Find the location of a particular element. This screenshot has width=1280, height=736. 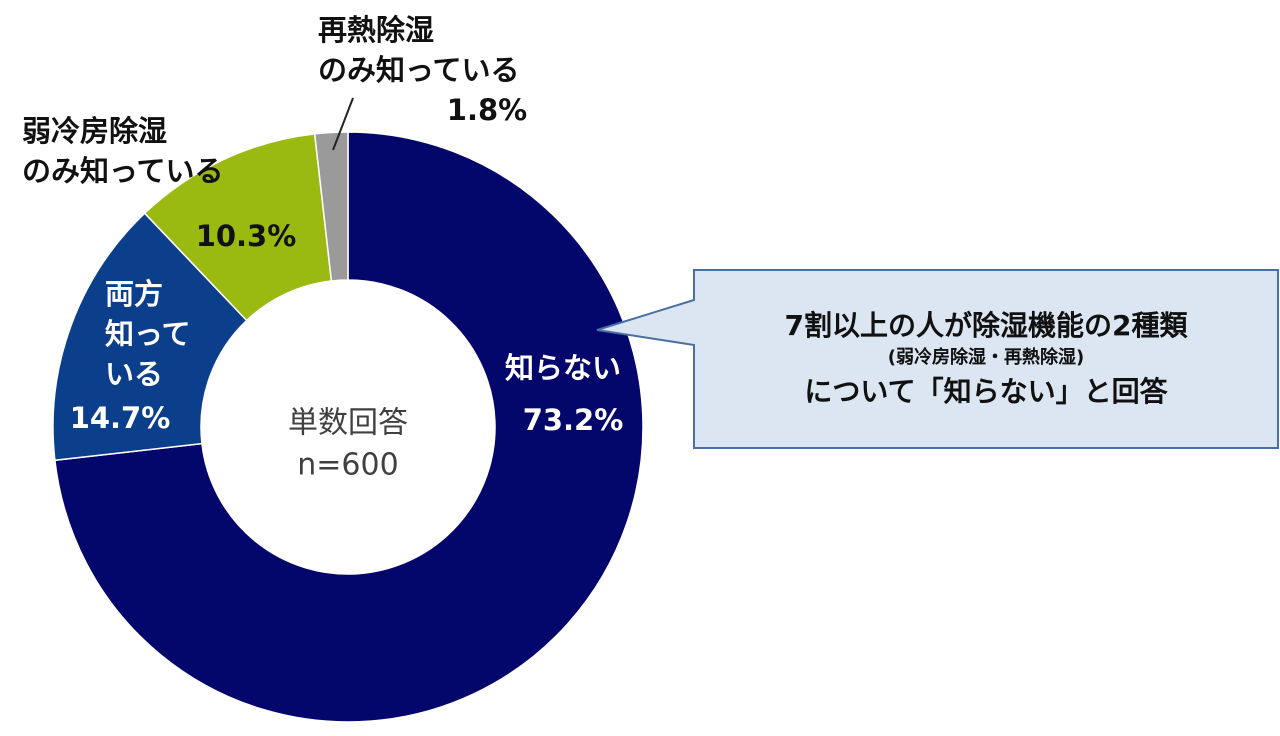

callout-line: (弱冷房除湿・再熱除湿) is located at coordinates (986, 357).